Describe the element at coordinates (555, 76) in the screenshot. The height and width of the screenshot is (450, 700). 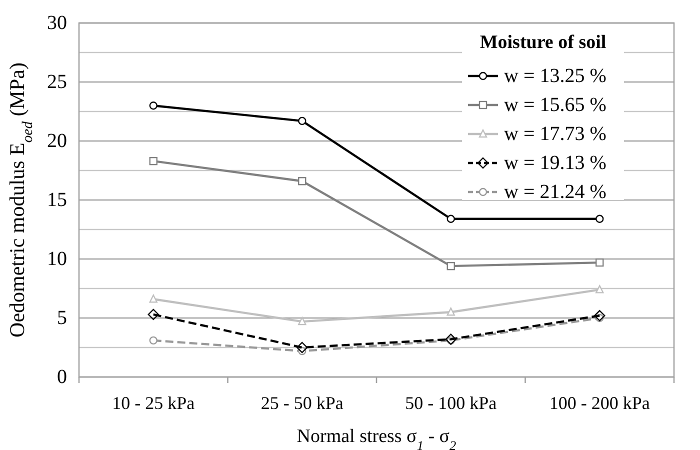
I see `legend-label: w = 13.25 %` at that location.